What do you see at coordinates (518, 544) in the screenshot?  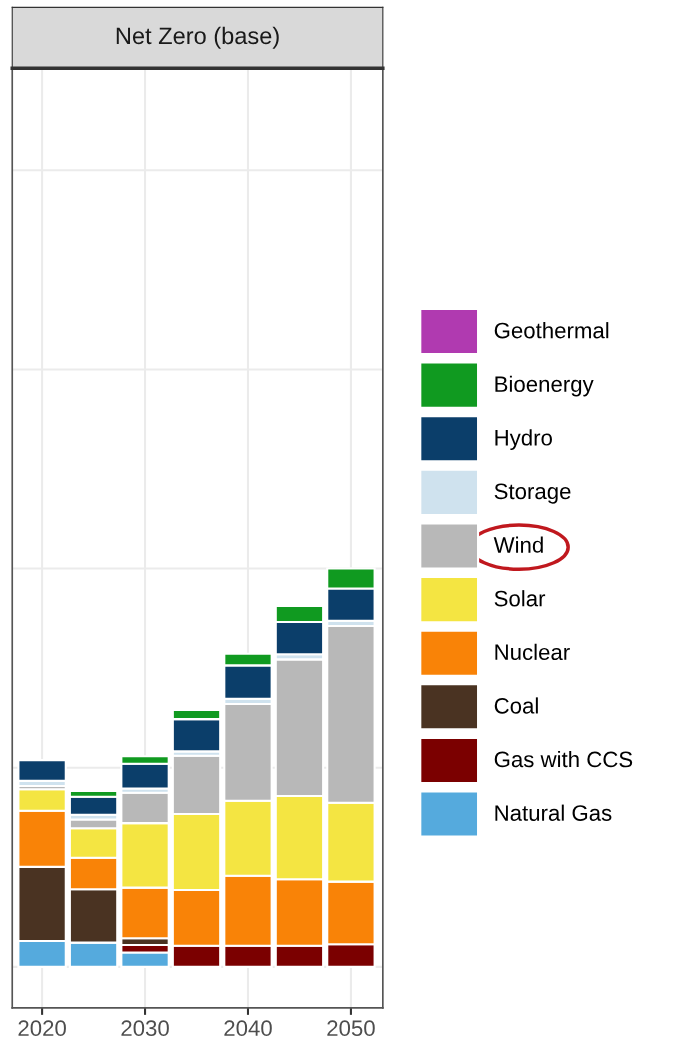 I see `legend-label: Wind` at bounding box center [518, 544].